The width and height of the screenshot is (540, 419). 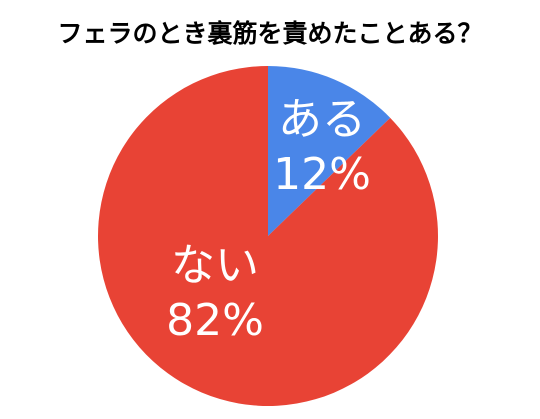 I want to click on slice-label: ある, so click(x=322, y=119).